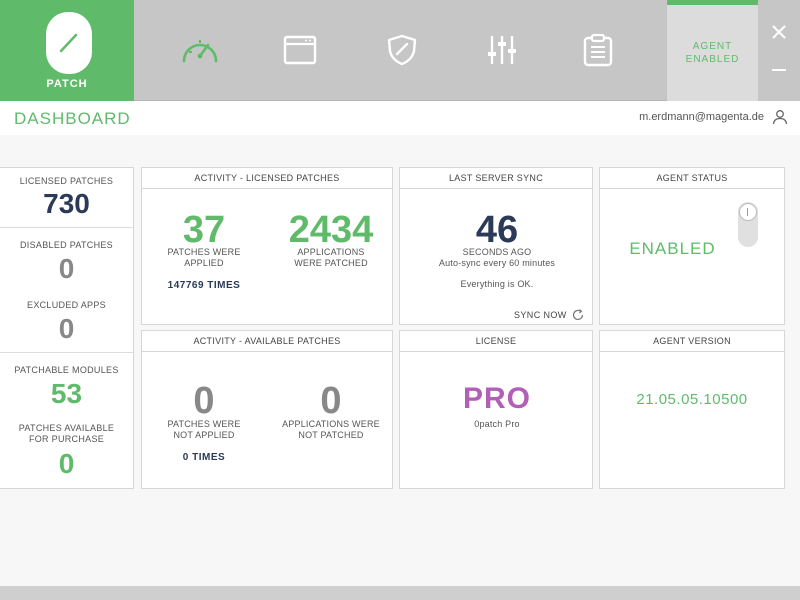 The height and width of the screenshot is (600, 800). I want to click on agent-status-value: ENABLED, so click(672, 248).